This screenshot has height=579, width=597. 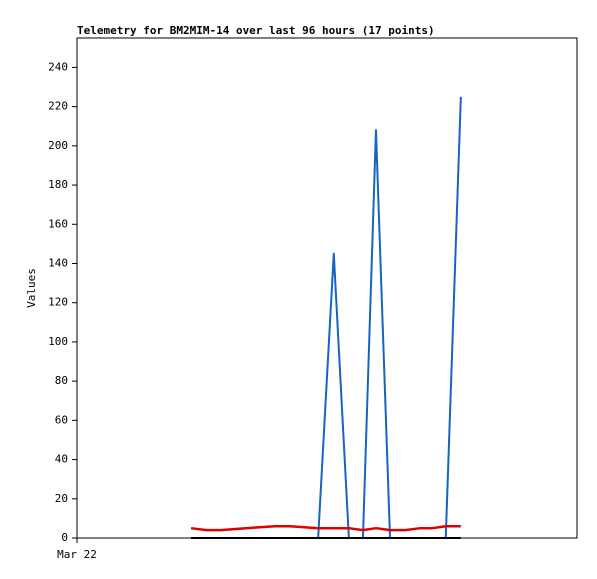 What do you see at coordinates (325, 528) in the screenshot?
I see `series-line` at bounding box center [325, 528].